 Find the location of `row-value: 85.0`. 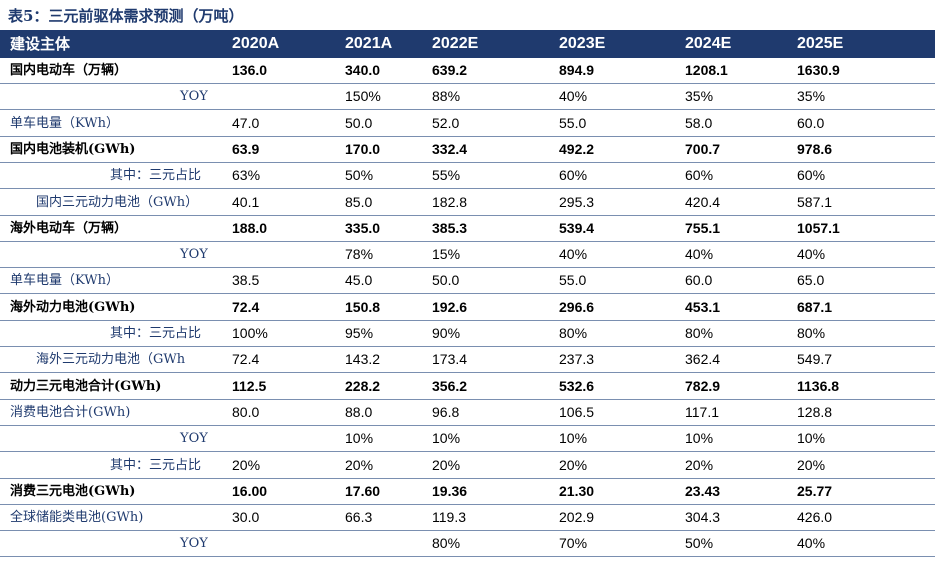

row-value: 85.0 is located at coordinates (359, 201).